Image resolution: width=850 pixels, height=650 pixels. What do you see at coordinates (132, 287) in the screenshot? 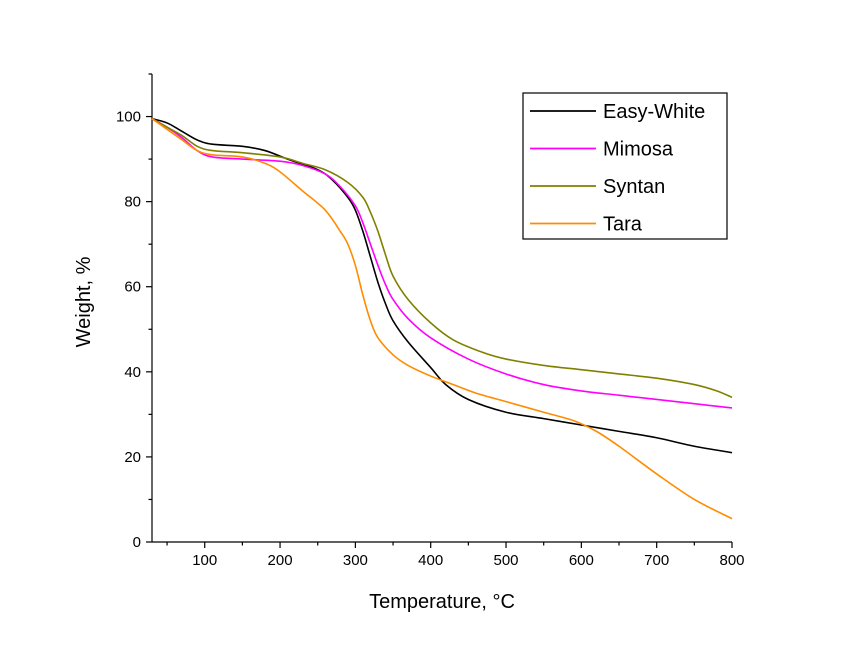
I see `y-tick-label: 60` at bounding box center [132, 287].